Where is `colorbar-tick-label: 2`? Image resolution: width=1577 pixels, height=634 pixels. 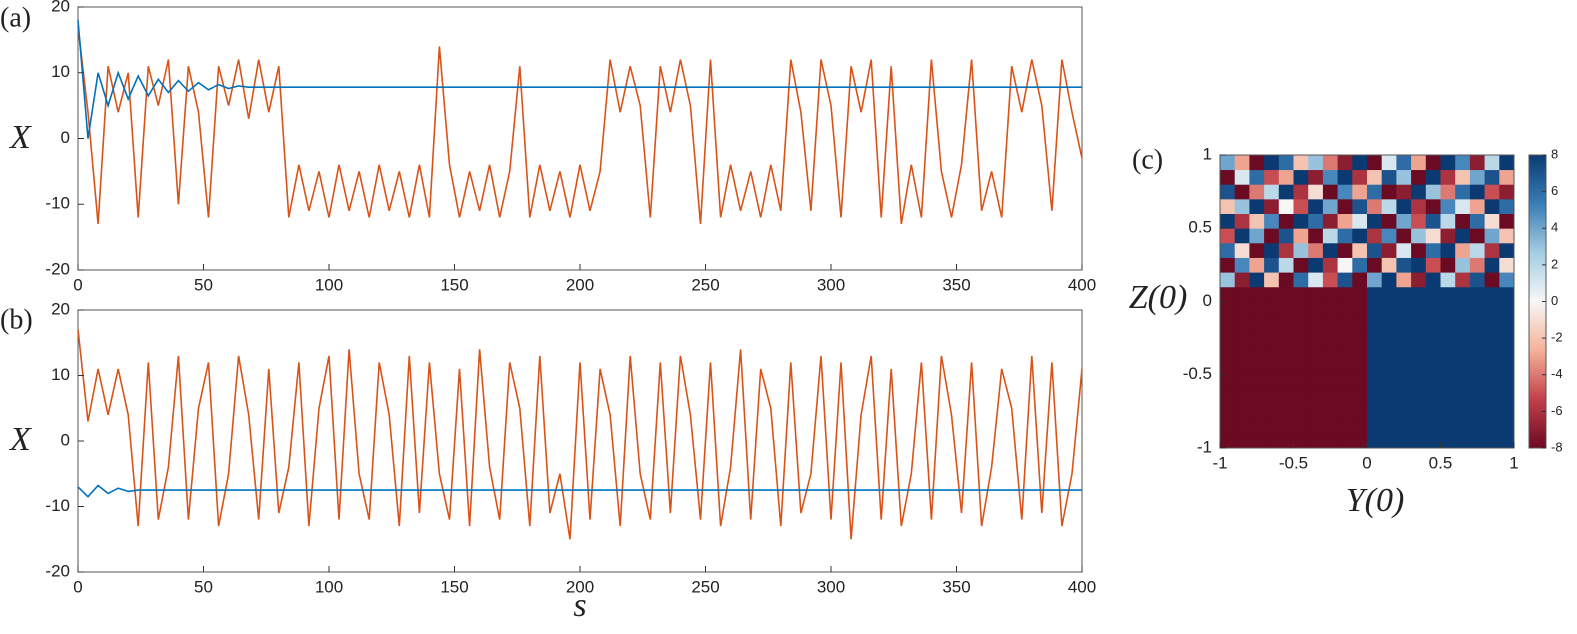 colorbar-tick-label: 2 is located at coordinates (1554, 263).